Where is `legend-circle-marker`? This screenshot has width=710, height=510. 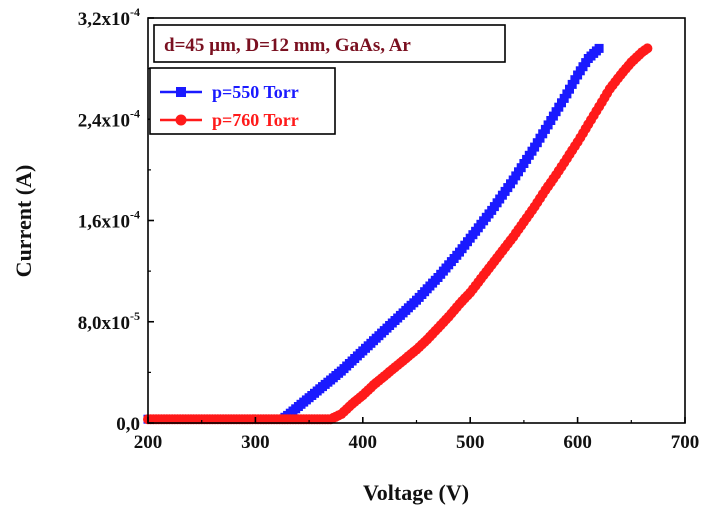 legend-circle-marker is located at coordinates (181, 120).